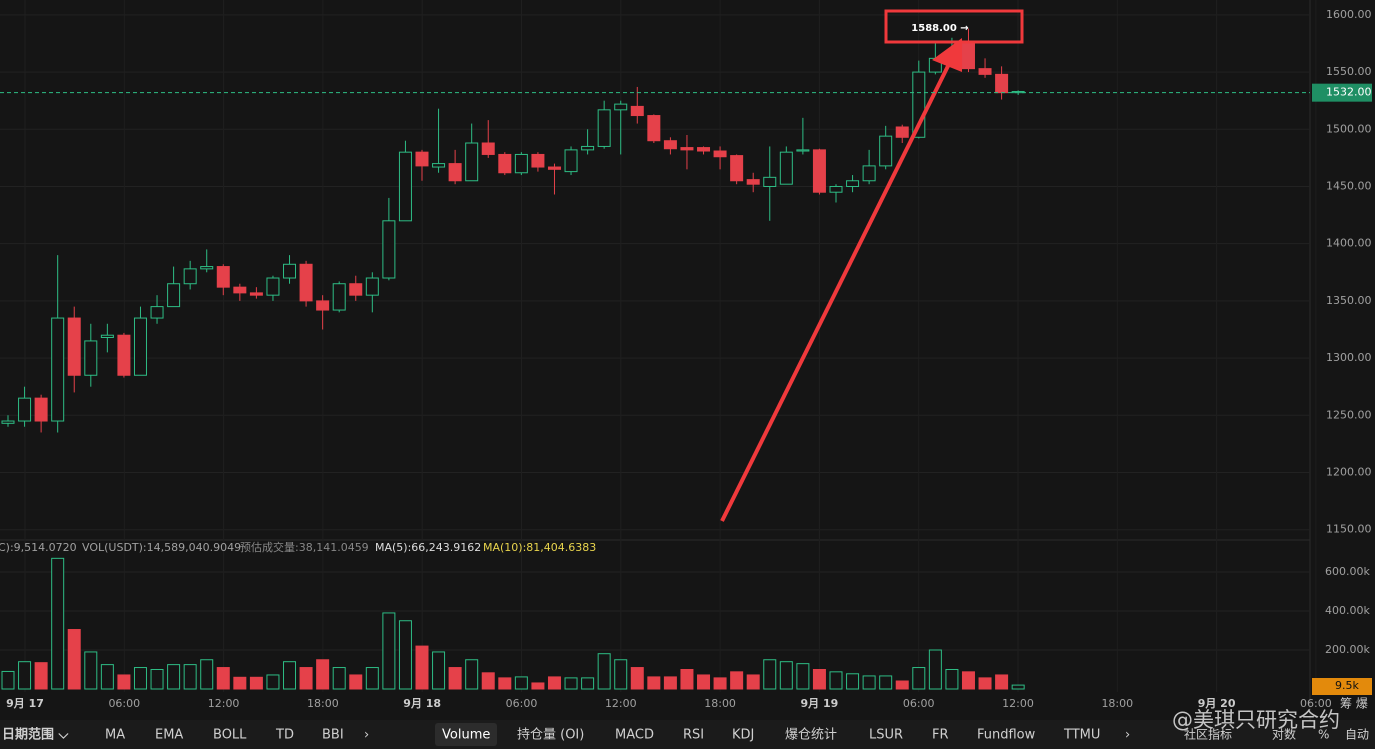 Image resolution: width=1375 pixels, height=749 pixels. I want to click on toolbar-tab: MACD, so click(634, 735).